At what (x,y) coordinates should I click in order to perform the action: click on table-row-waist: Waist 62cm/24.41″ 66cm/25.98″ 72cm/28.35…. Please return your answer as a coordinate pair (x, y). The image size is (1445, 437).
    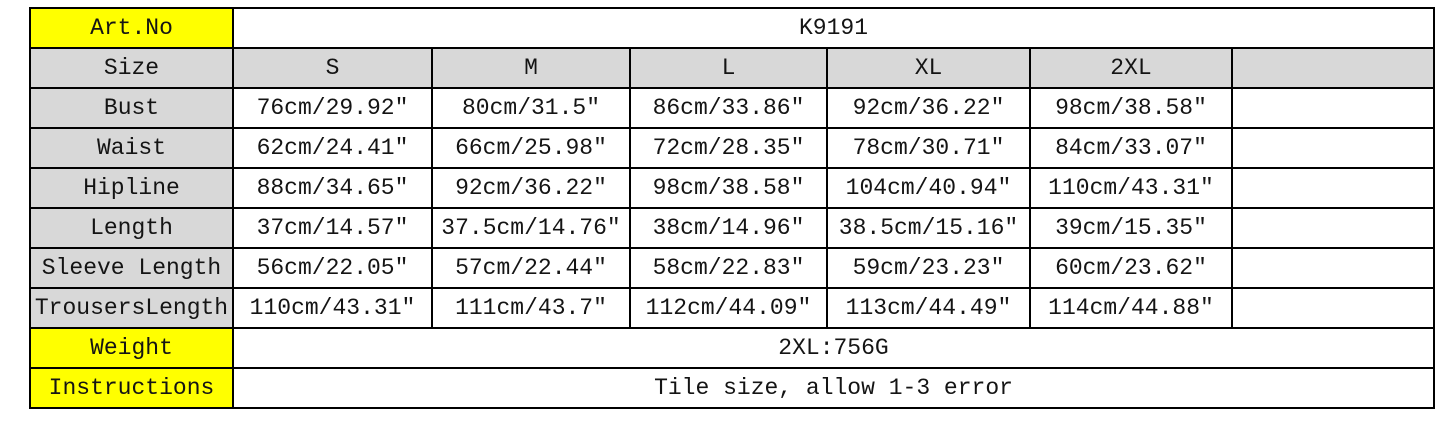
    Looking at the image, I should click on (732, 148).